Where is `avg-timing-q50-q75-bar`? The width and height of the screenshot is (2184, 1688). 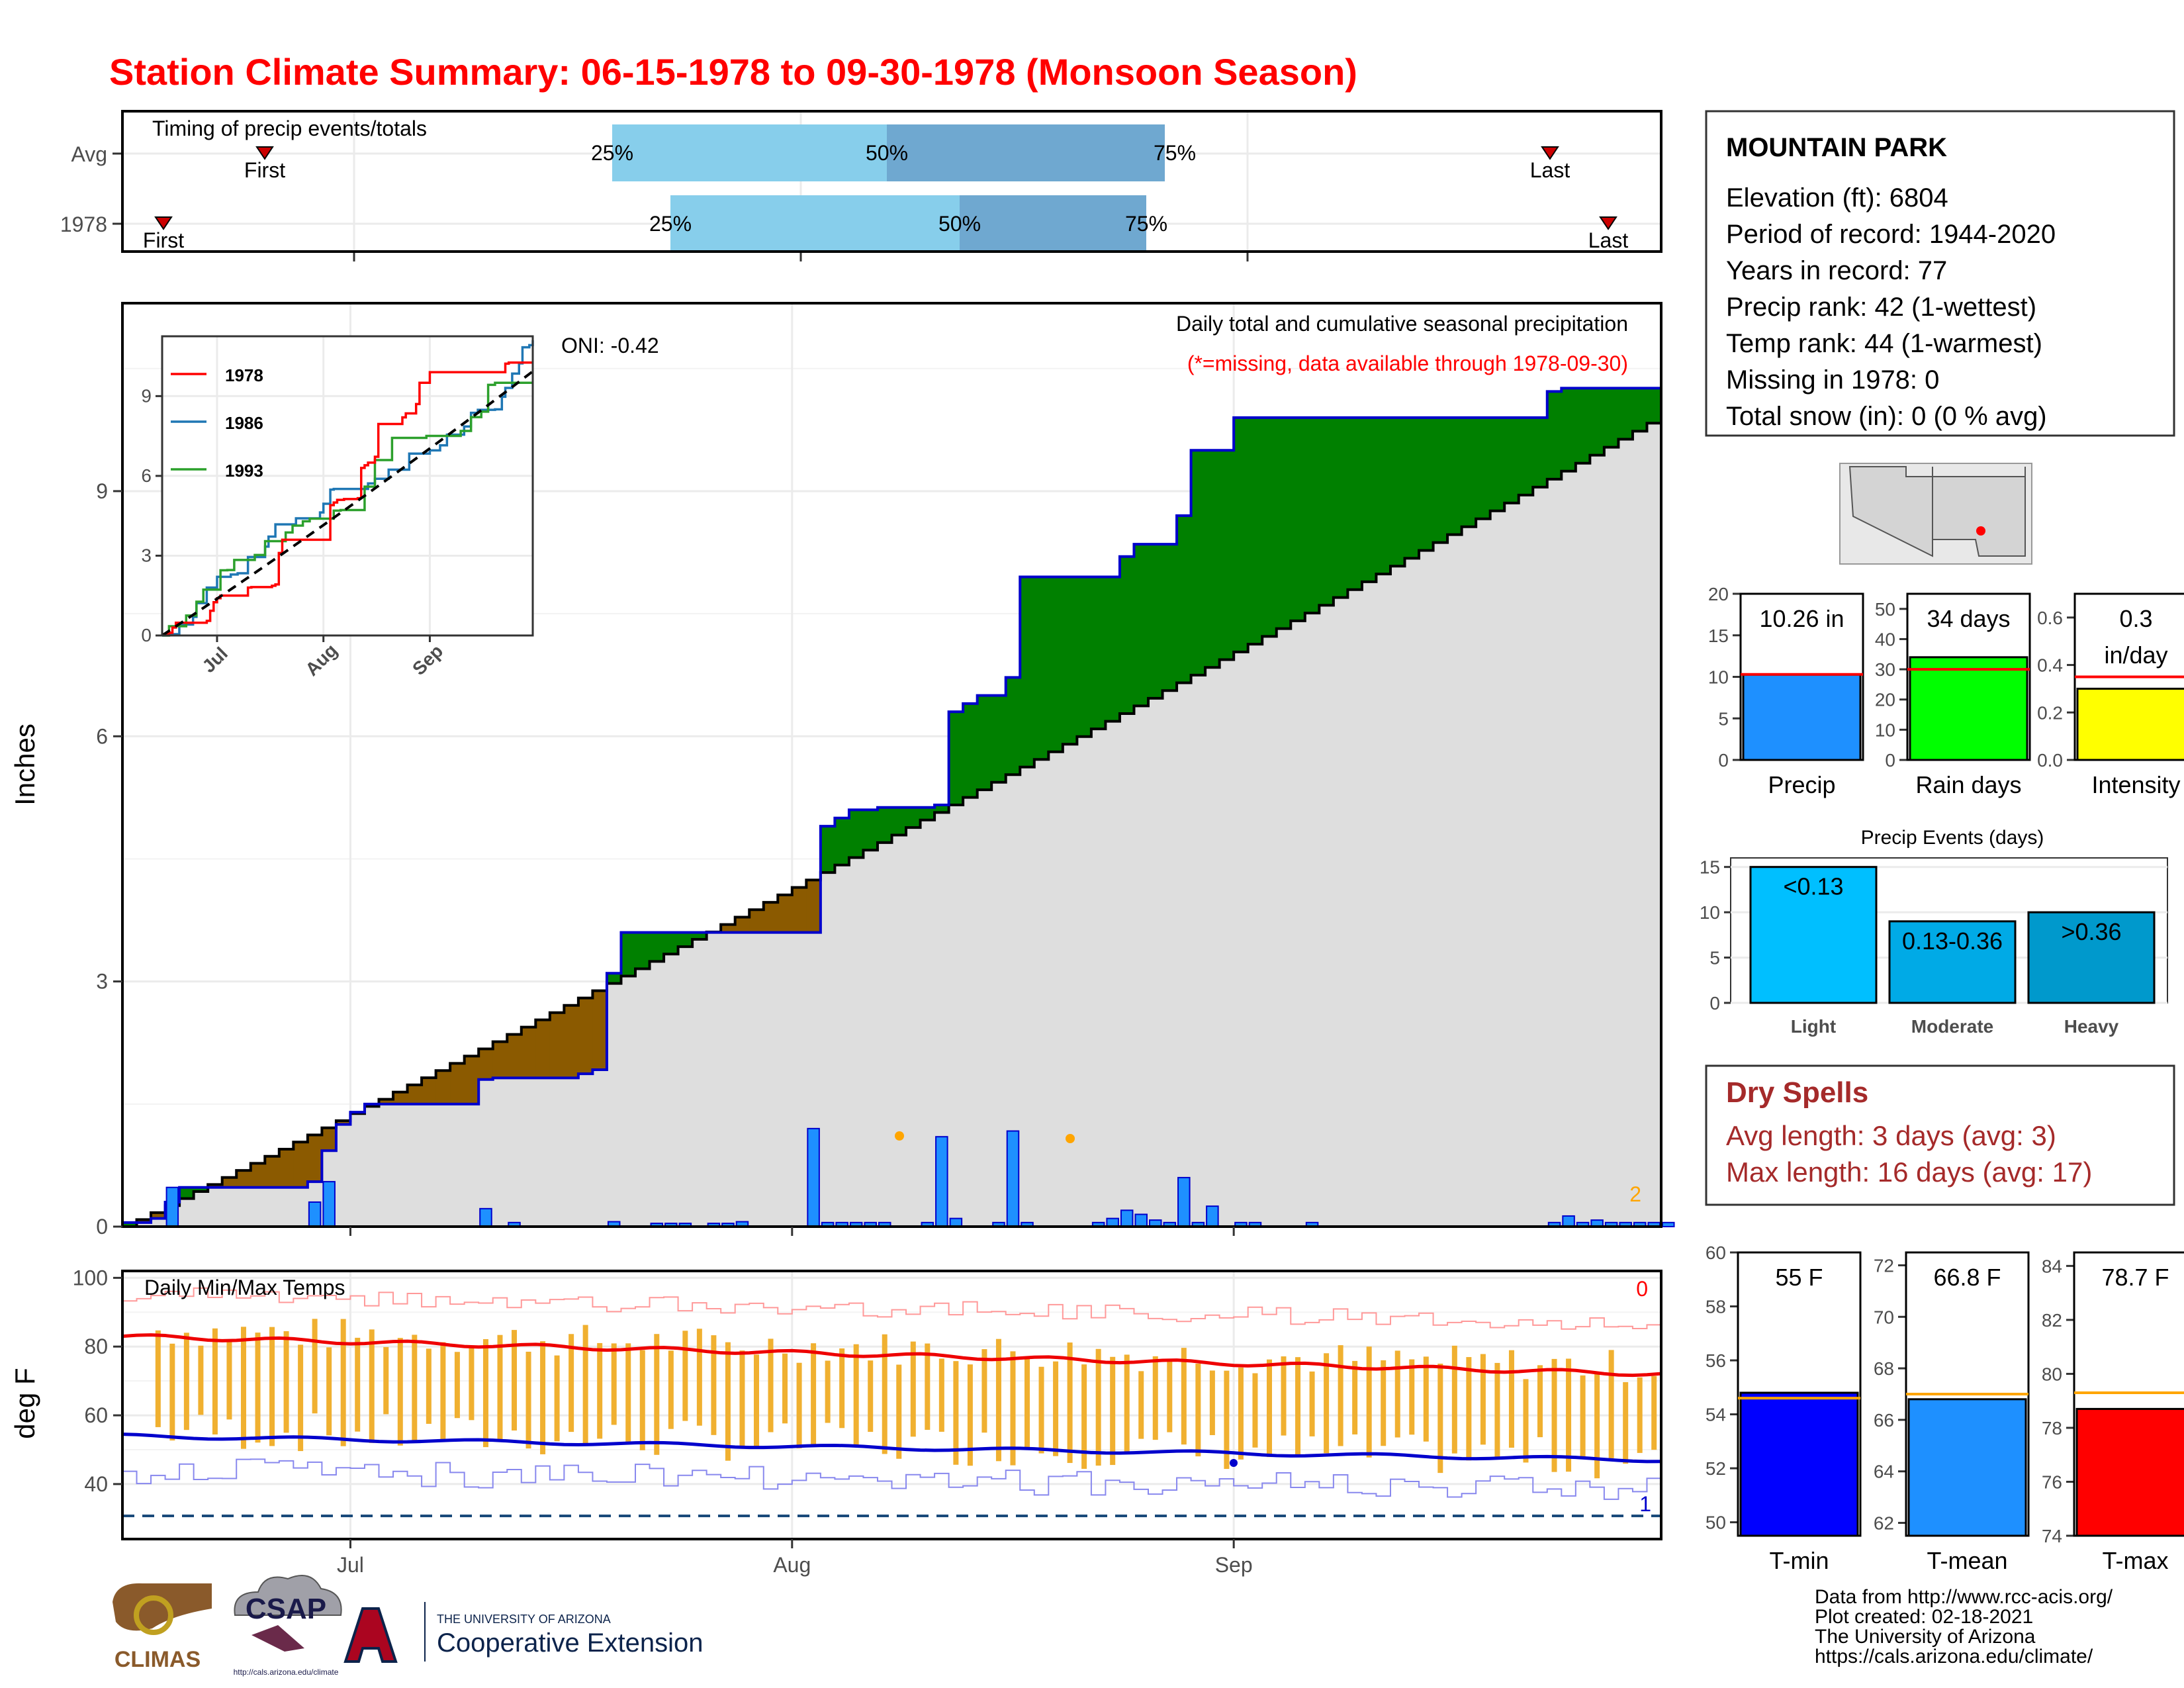 avg-timing-q50-q75-bar is located at coordinates (1026, 152).